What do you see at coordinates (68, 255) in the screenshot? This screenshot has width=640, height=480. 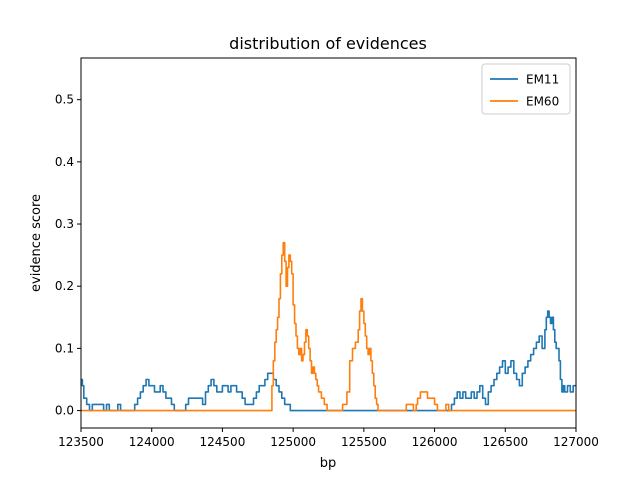 I see `y-axis: 0.0 0.1 0.2 0.3 0.4 0.5` at bounding box center [68, 255].